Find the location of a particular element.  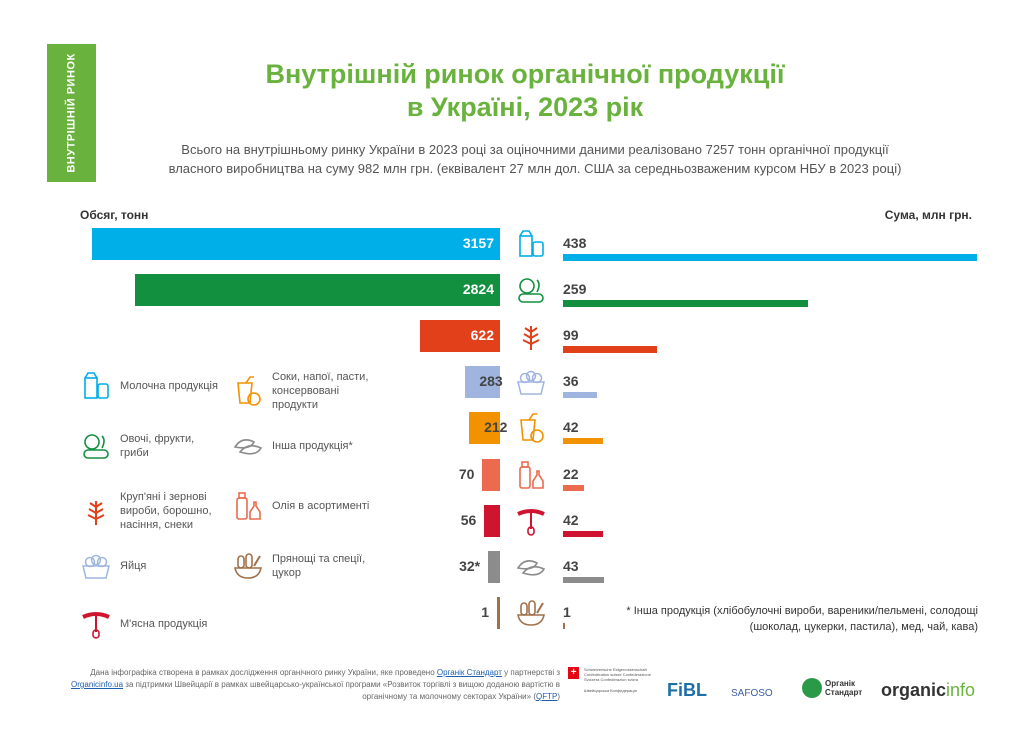

legend-label: Яйця is located at coordinates (133, 566).